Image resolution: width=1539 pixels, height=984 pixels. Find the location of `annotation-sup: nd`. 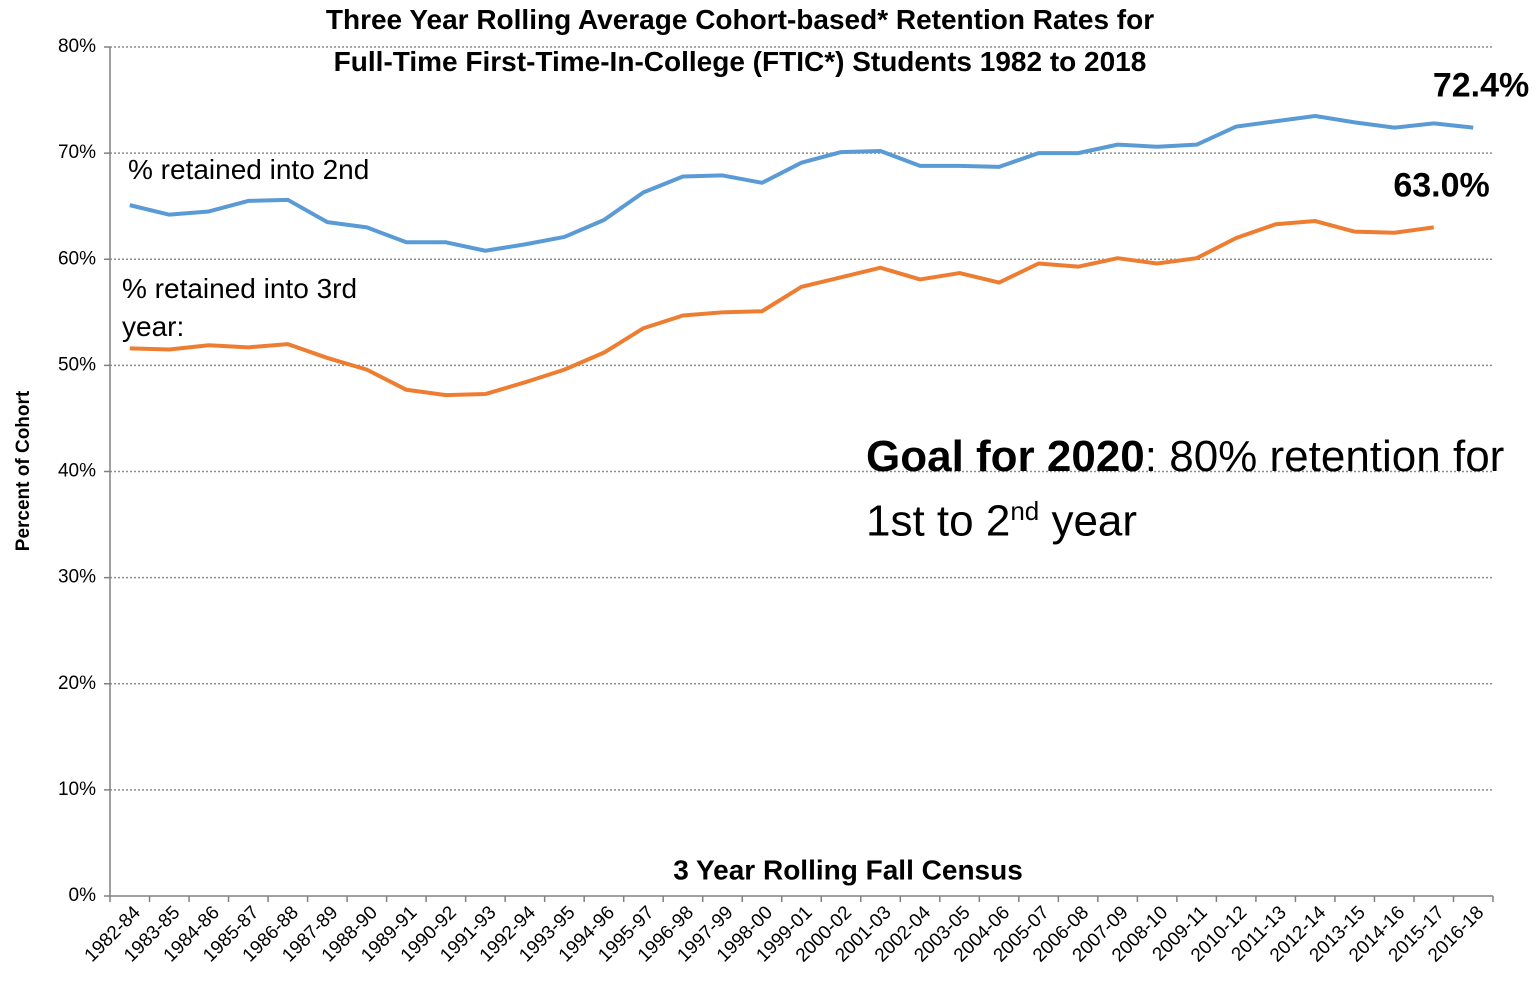

annotation-sup: nd is located at coordinates (1025, 511).